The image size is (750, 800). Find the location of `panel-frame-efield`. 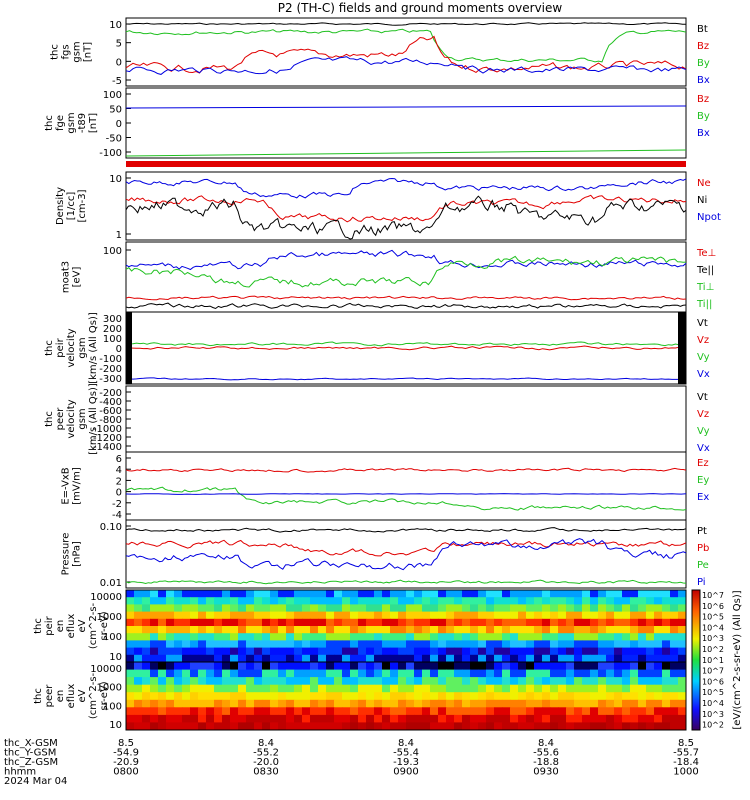

panel-frame-efield is located at coordinates (406, 486).